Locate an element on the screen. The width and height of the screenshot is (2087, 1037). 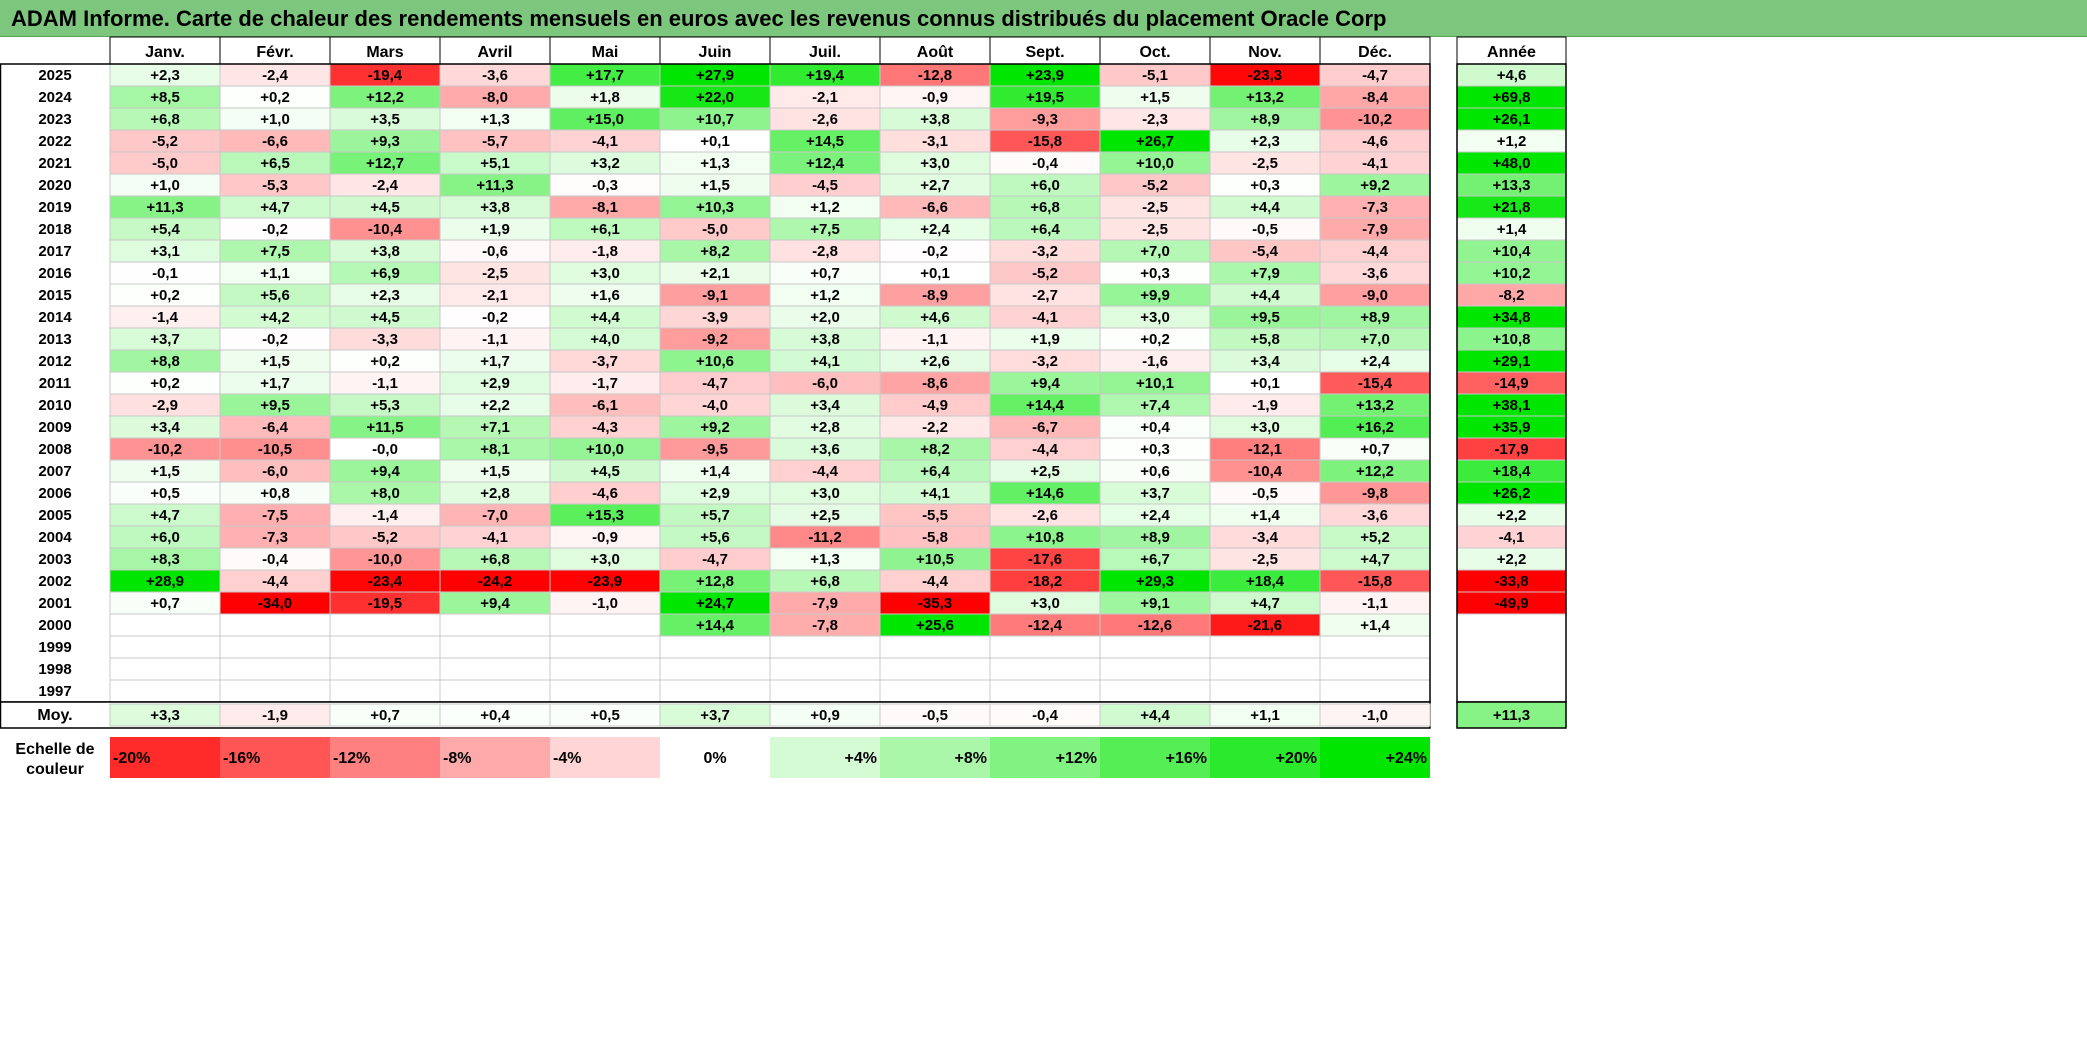
cell-value: +5,4 is located at coordinates (165, 229).